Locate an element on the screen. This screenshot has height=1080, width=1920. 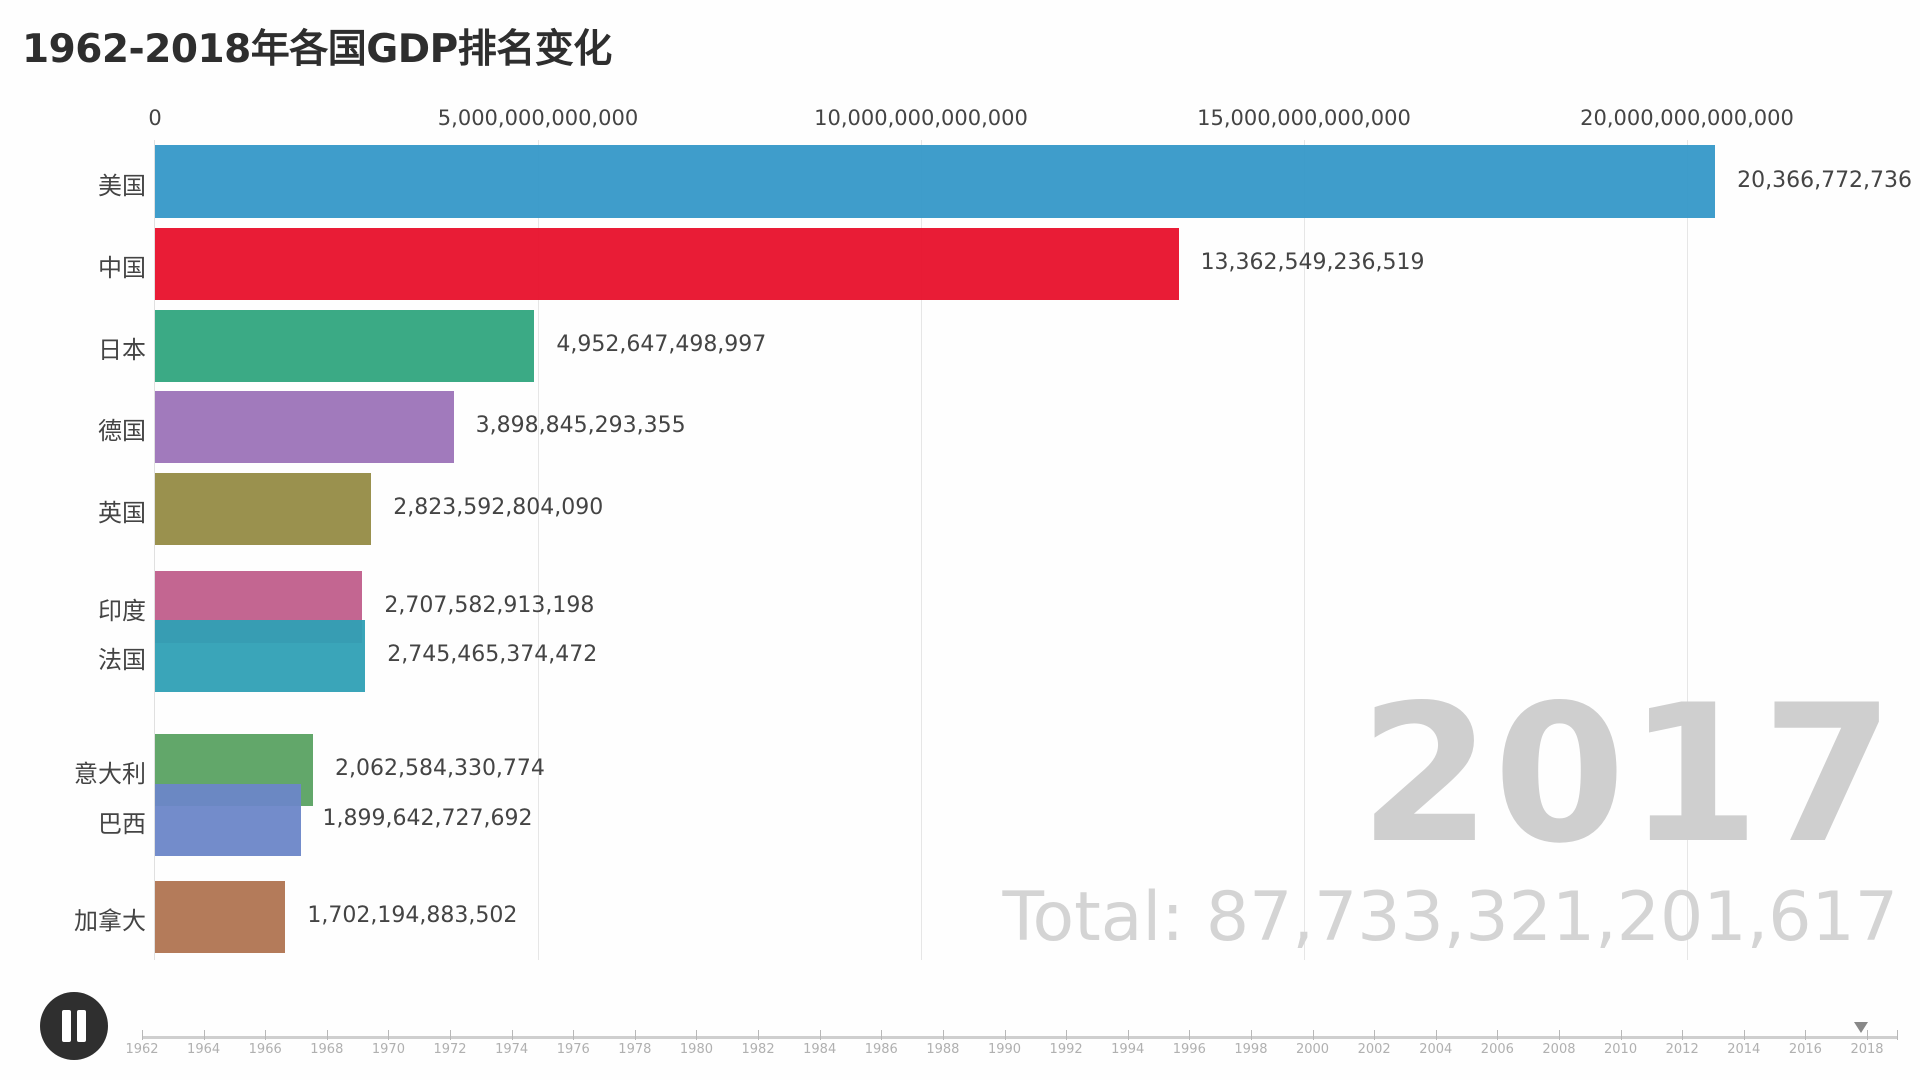
timeline-year-label: 1968 is located at coordinates (327, 1049).